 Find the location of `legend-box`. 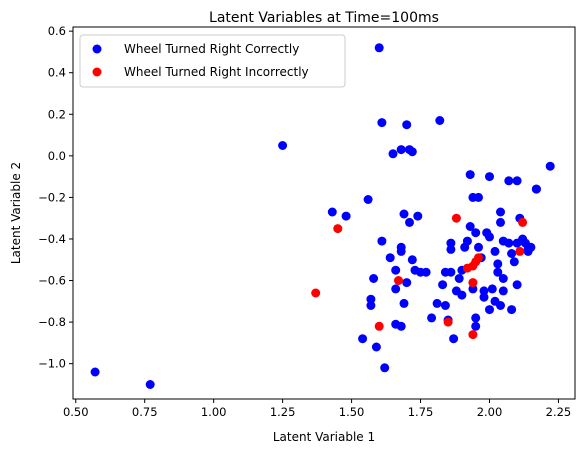

legend-box is located at coordinates (212, 61).